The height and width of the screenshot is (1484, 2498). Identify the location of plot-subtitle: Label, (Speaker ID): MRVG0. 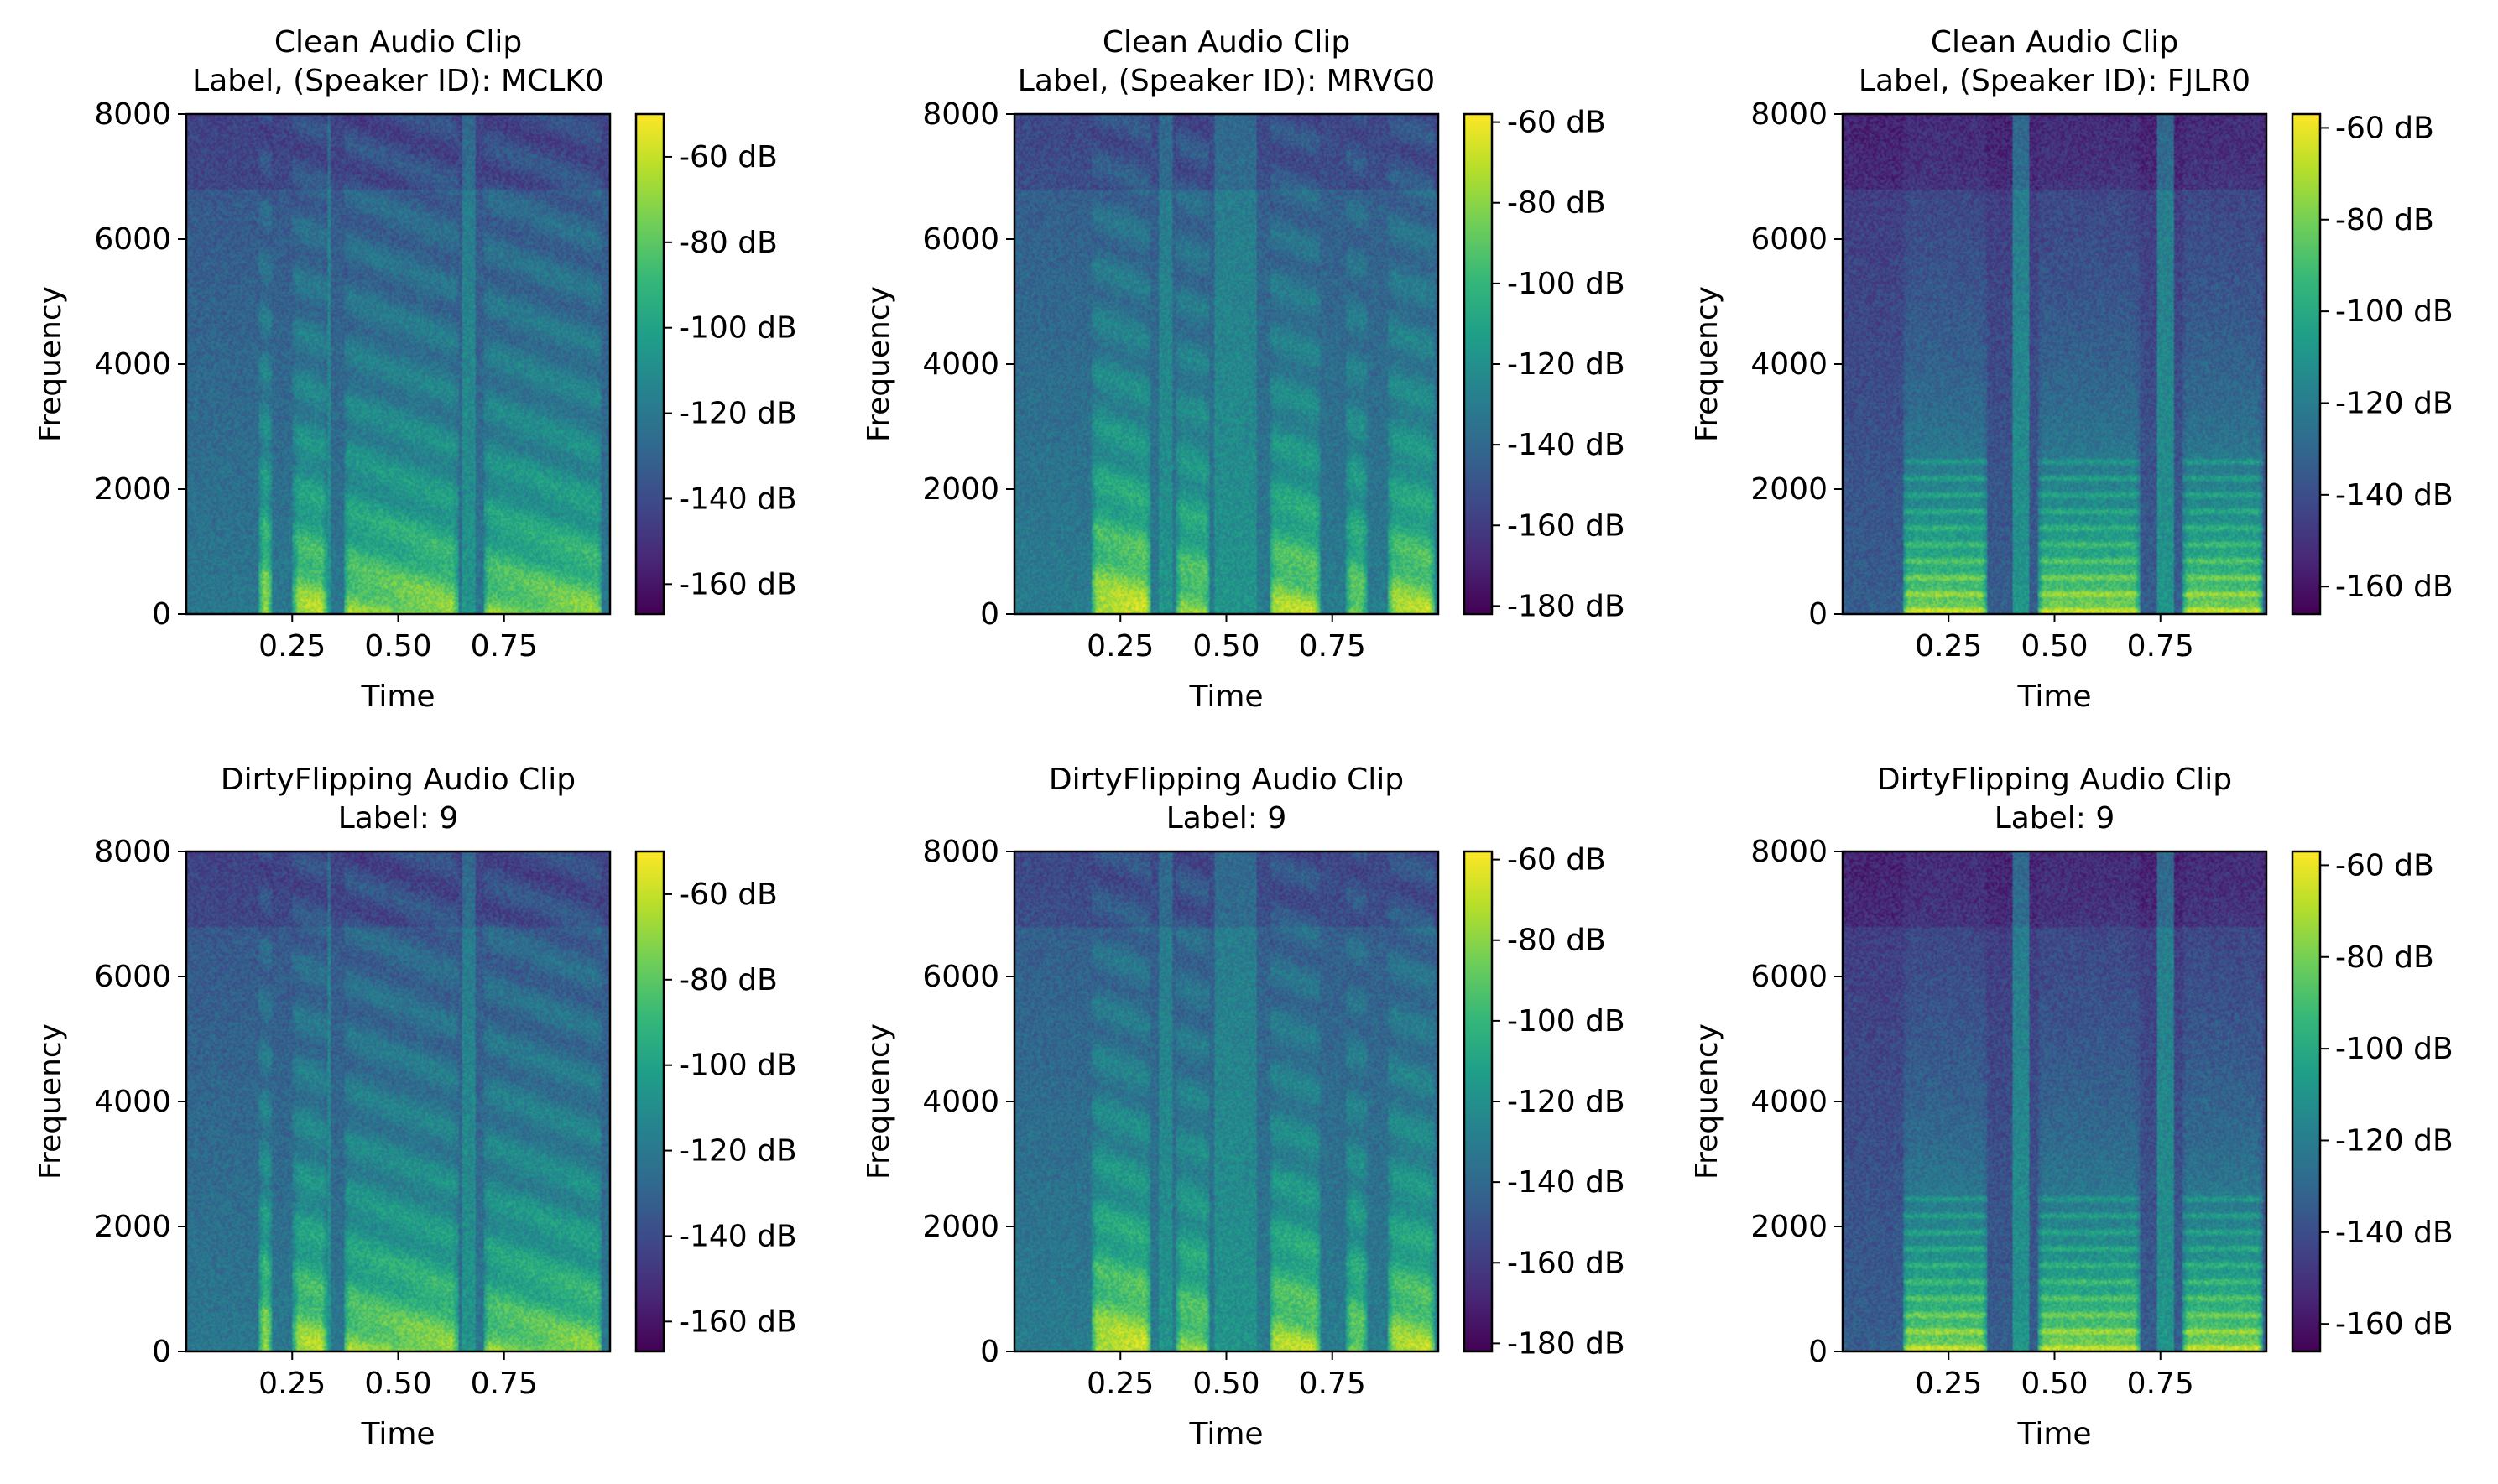
(1226, 81).